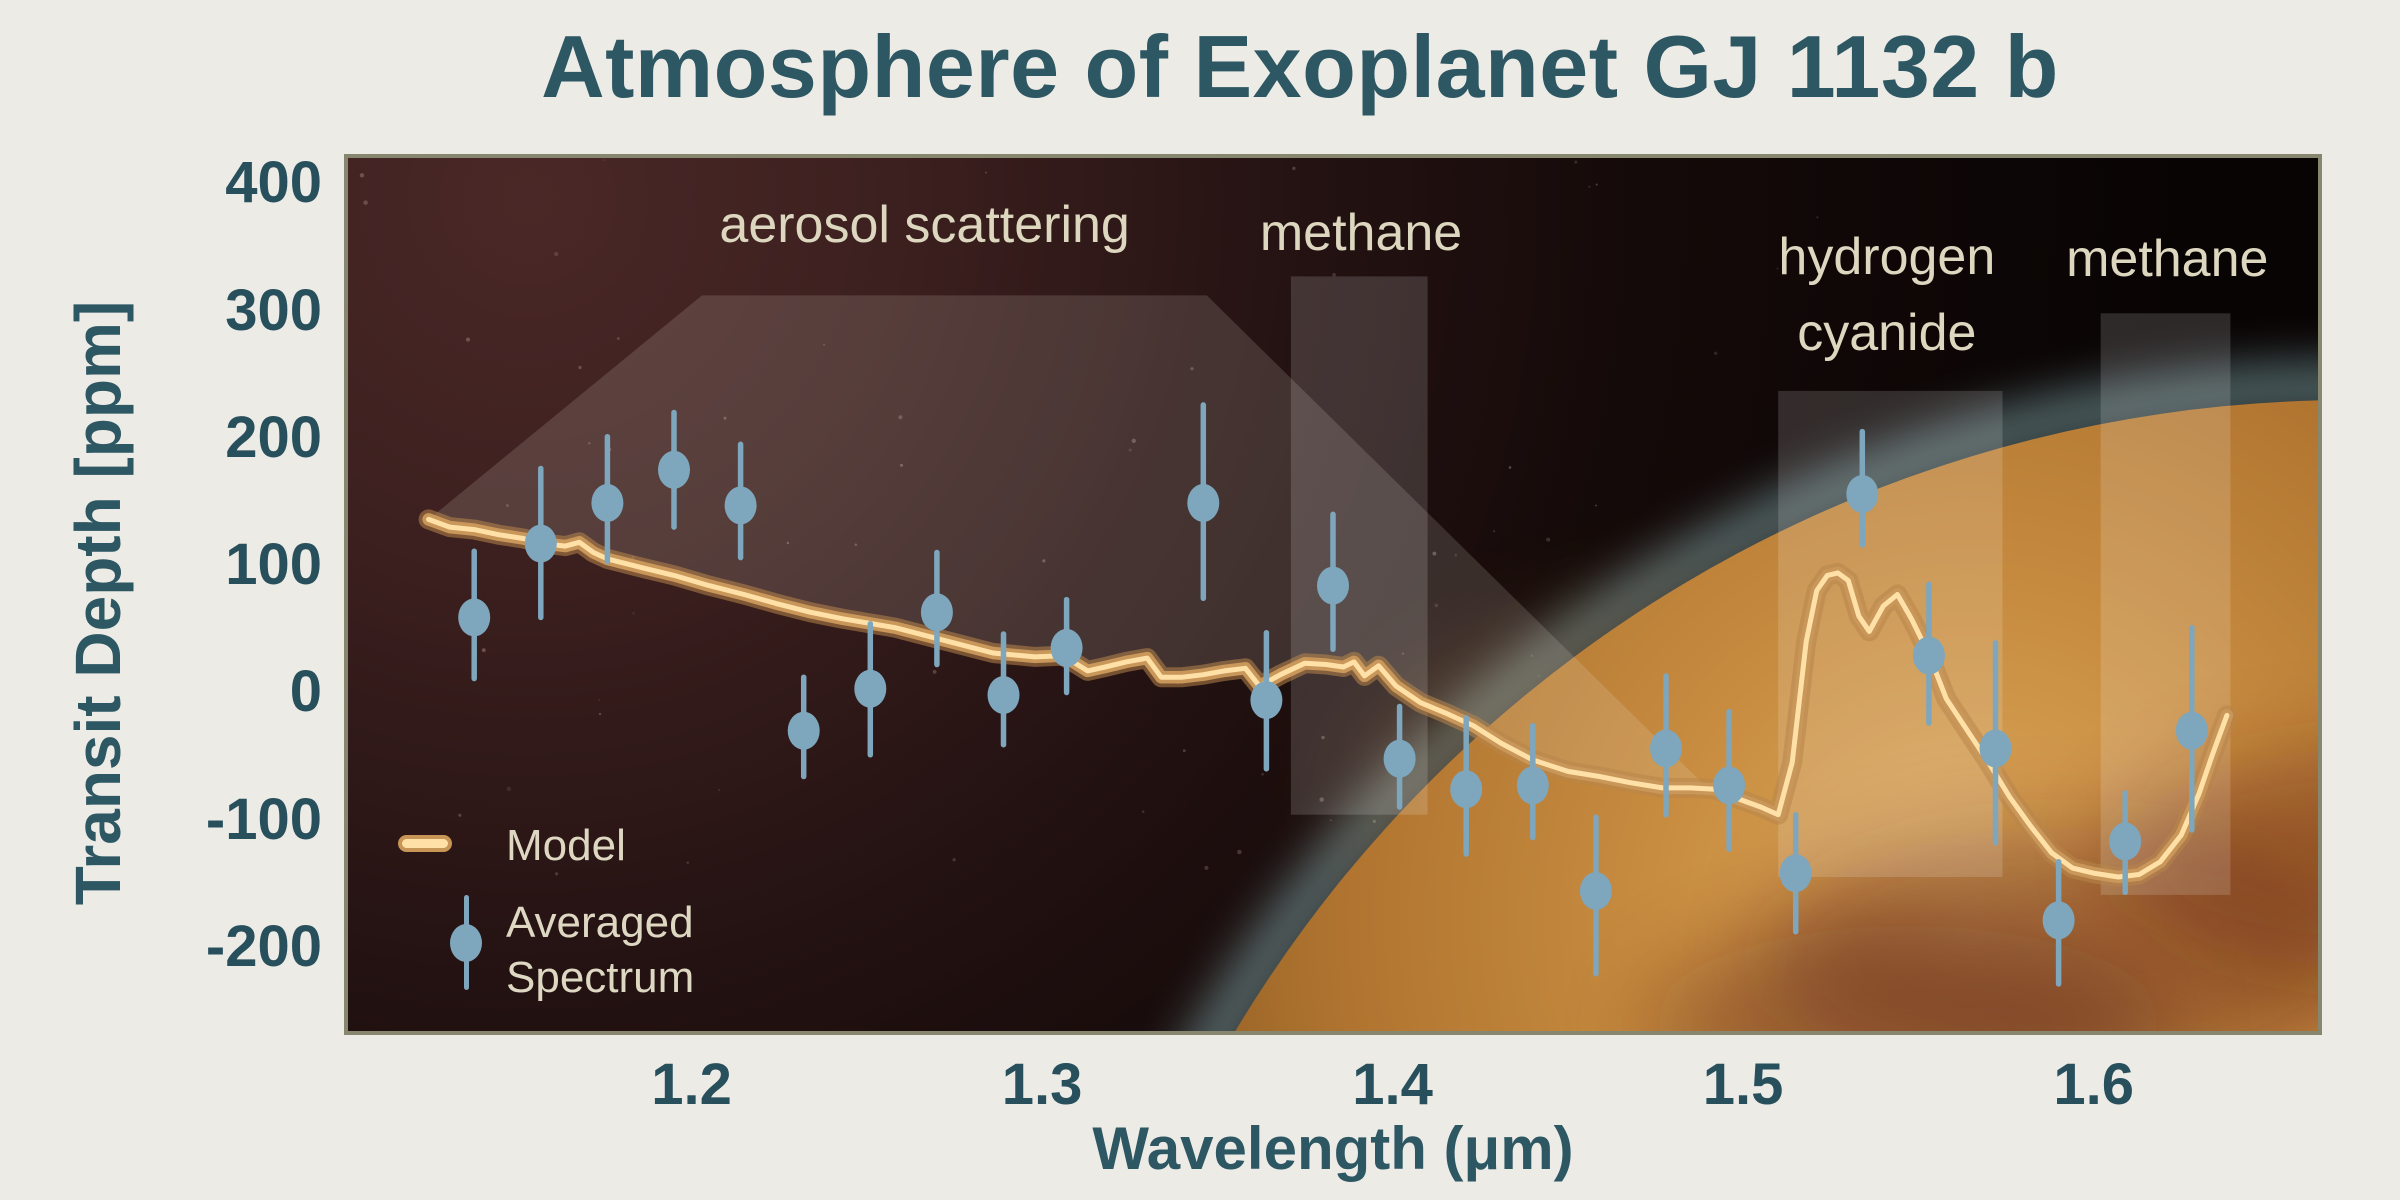 This screenshot has height=1200, width=2400. I want to click on model-line-swatch, so click(425, 843).